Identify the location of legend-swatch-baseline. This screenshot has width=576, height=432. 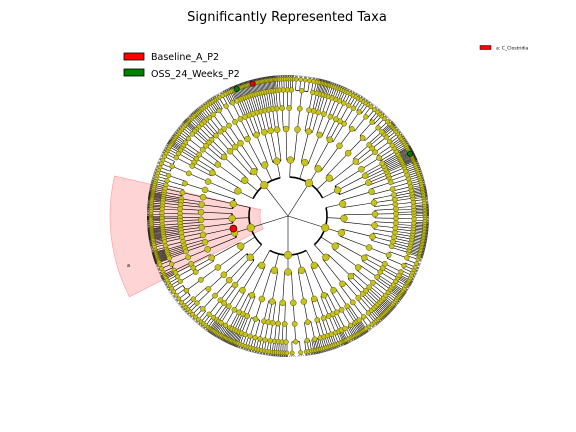
(134, 56).